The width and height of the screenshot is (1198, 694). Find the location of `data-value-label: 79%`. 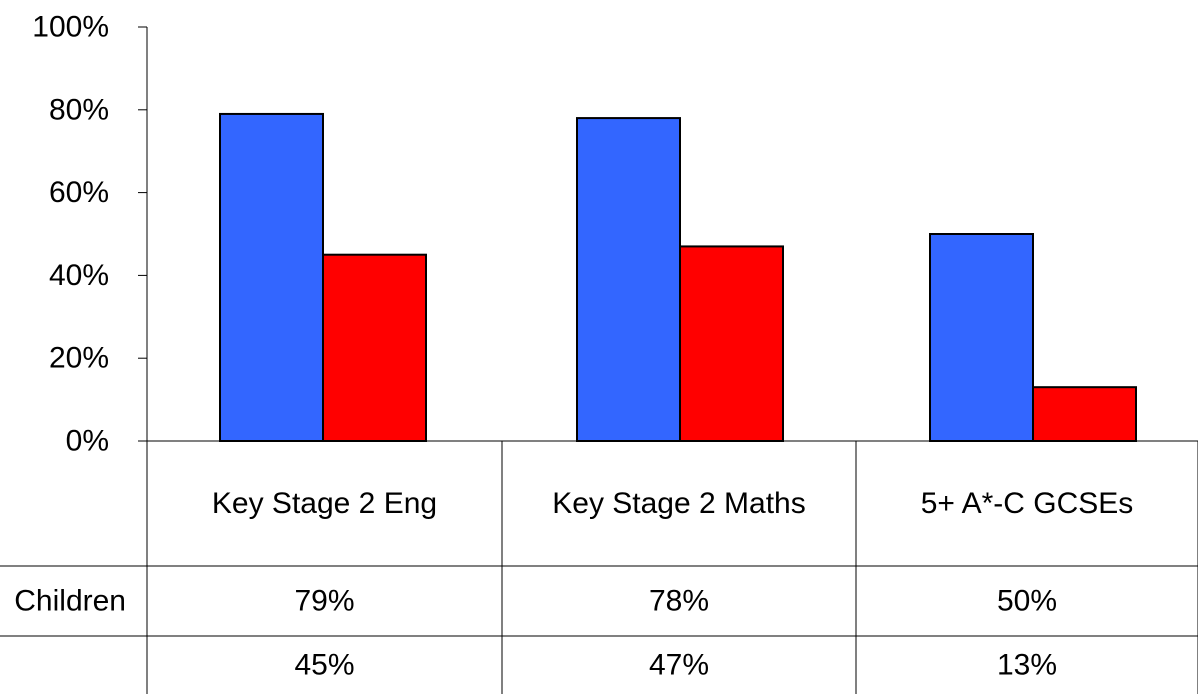

data-value-label: 79% is located at coordinates (324, 601).